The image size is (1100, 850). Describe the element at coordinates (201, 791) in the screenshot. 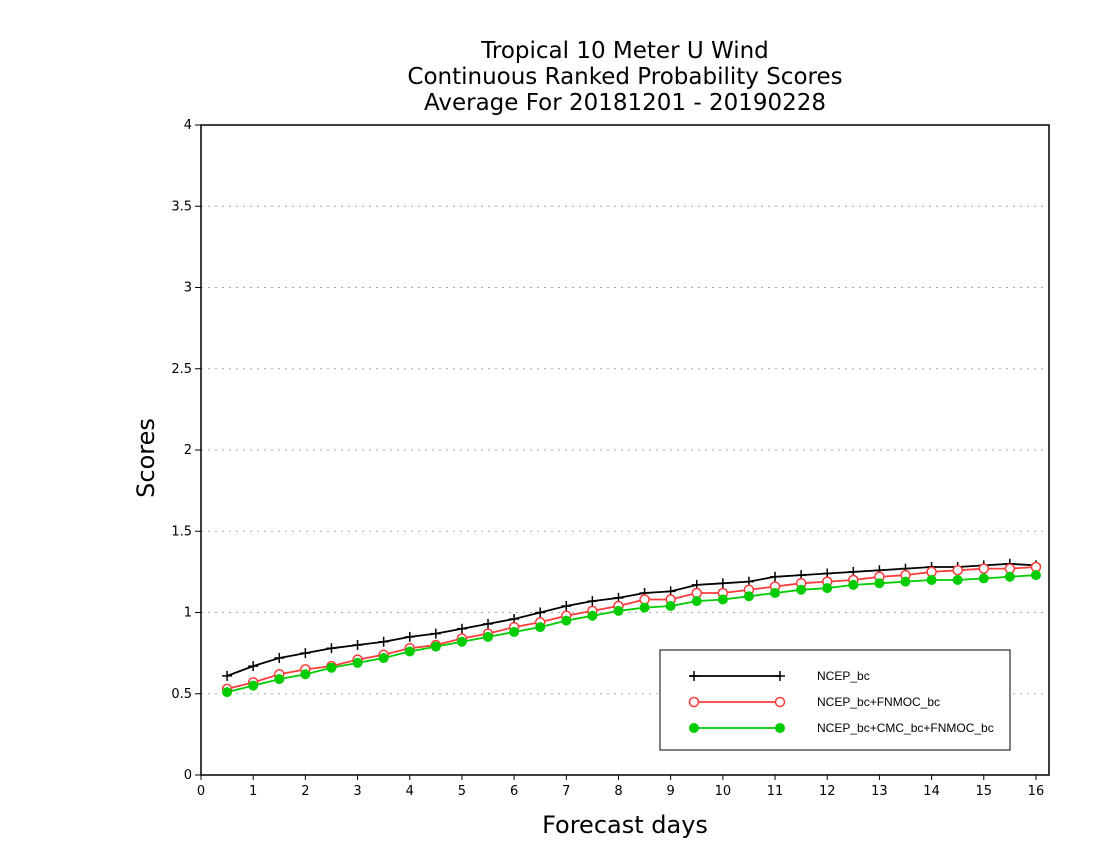

I see `x-tick-label: 0` at that location.